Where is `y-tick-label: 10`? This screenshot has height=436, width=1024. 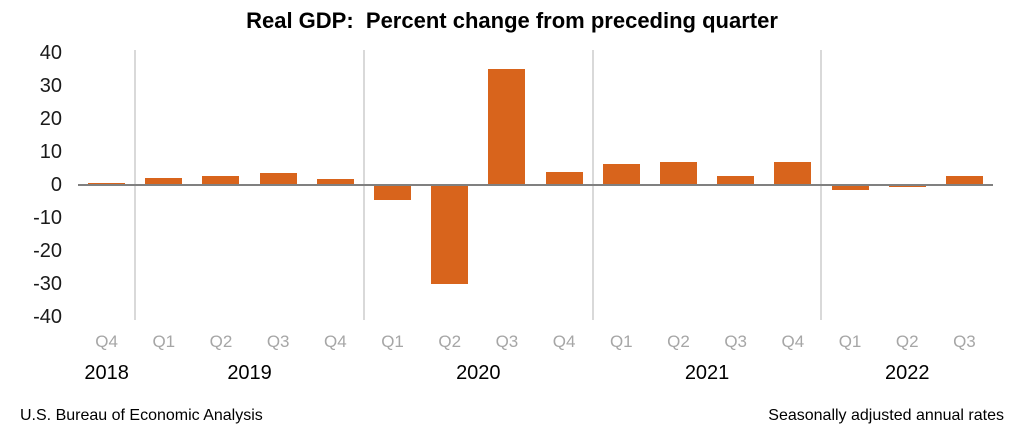
y-tick-label: 10 is located at coordinates (50, 152).